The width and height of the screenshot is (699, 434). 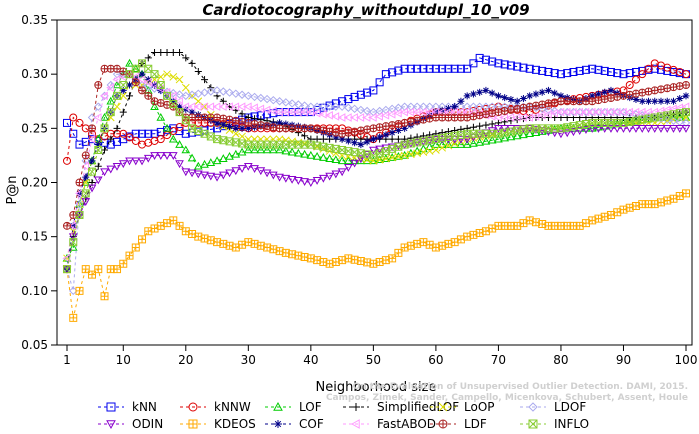 What do you see at coordinates (123, 360) in the screenshot?
I see `x-tick-label: 10` at bounding box center [123, 360].